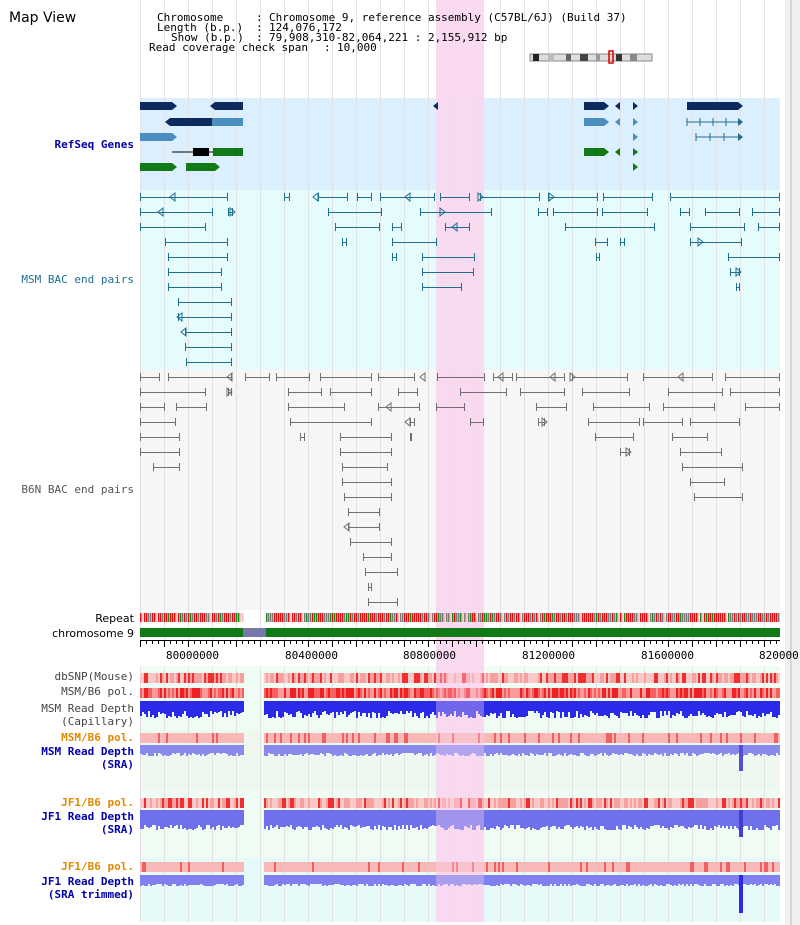 The height and width of the screenshot is (925, 800). I want to click on track-label-b6n-bac: B6N BAC end pairs, so click(77, 489).